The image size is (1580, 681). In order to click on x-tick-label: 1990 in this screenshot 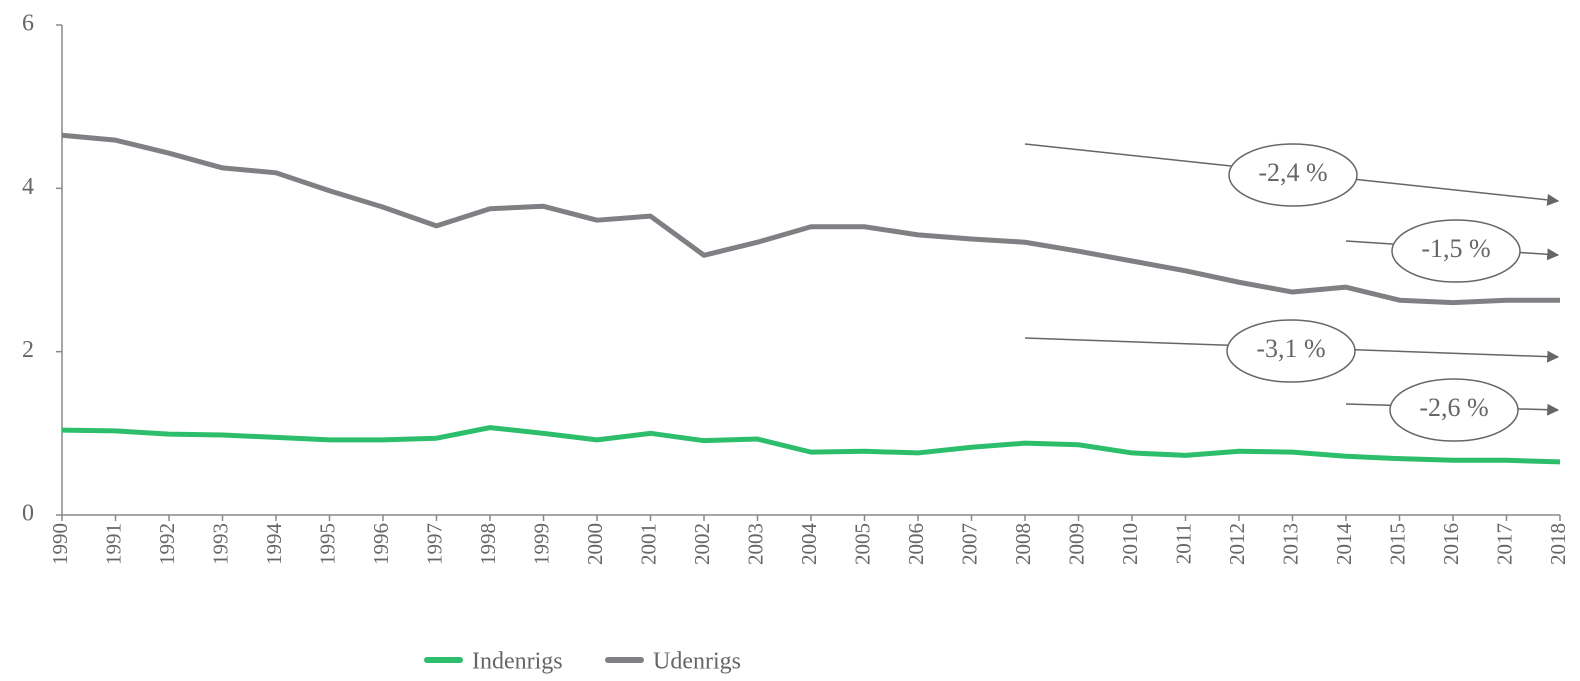, I will do `click(60, 544)`.